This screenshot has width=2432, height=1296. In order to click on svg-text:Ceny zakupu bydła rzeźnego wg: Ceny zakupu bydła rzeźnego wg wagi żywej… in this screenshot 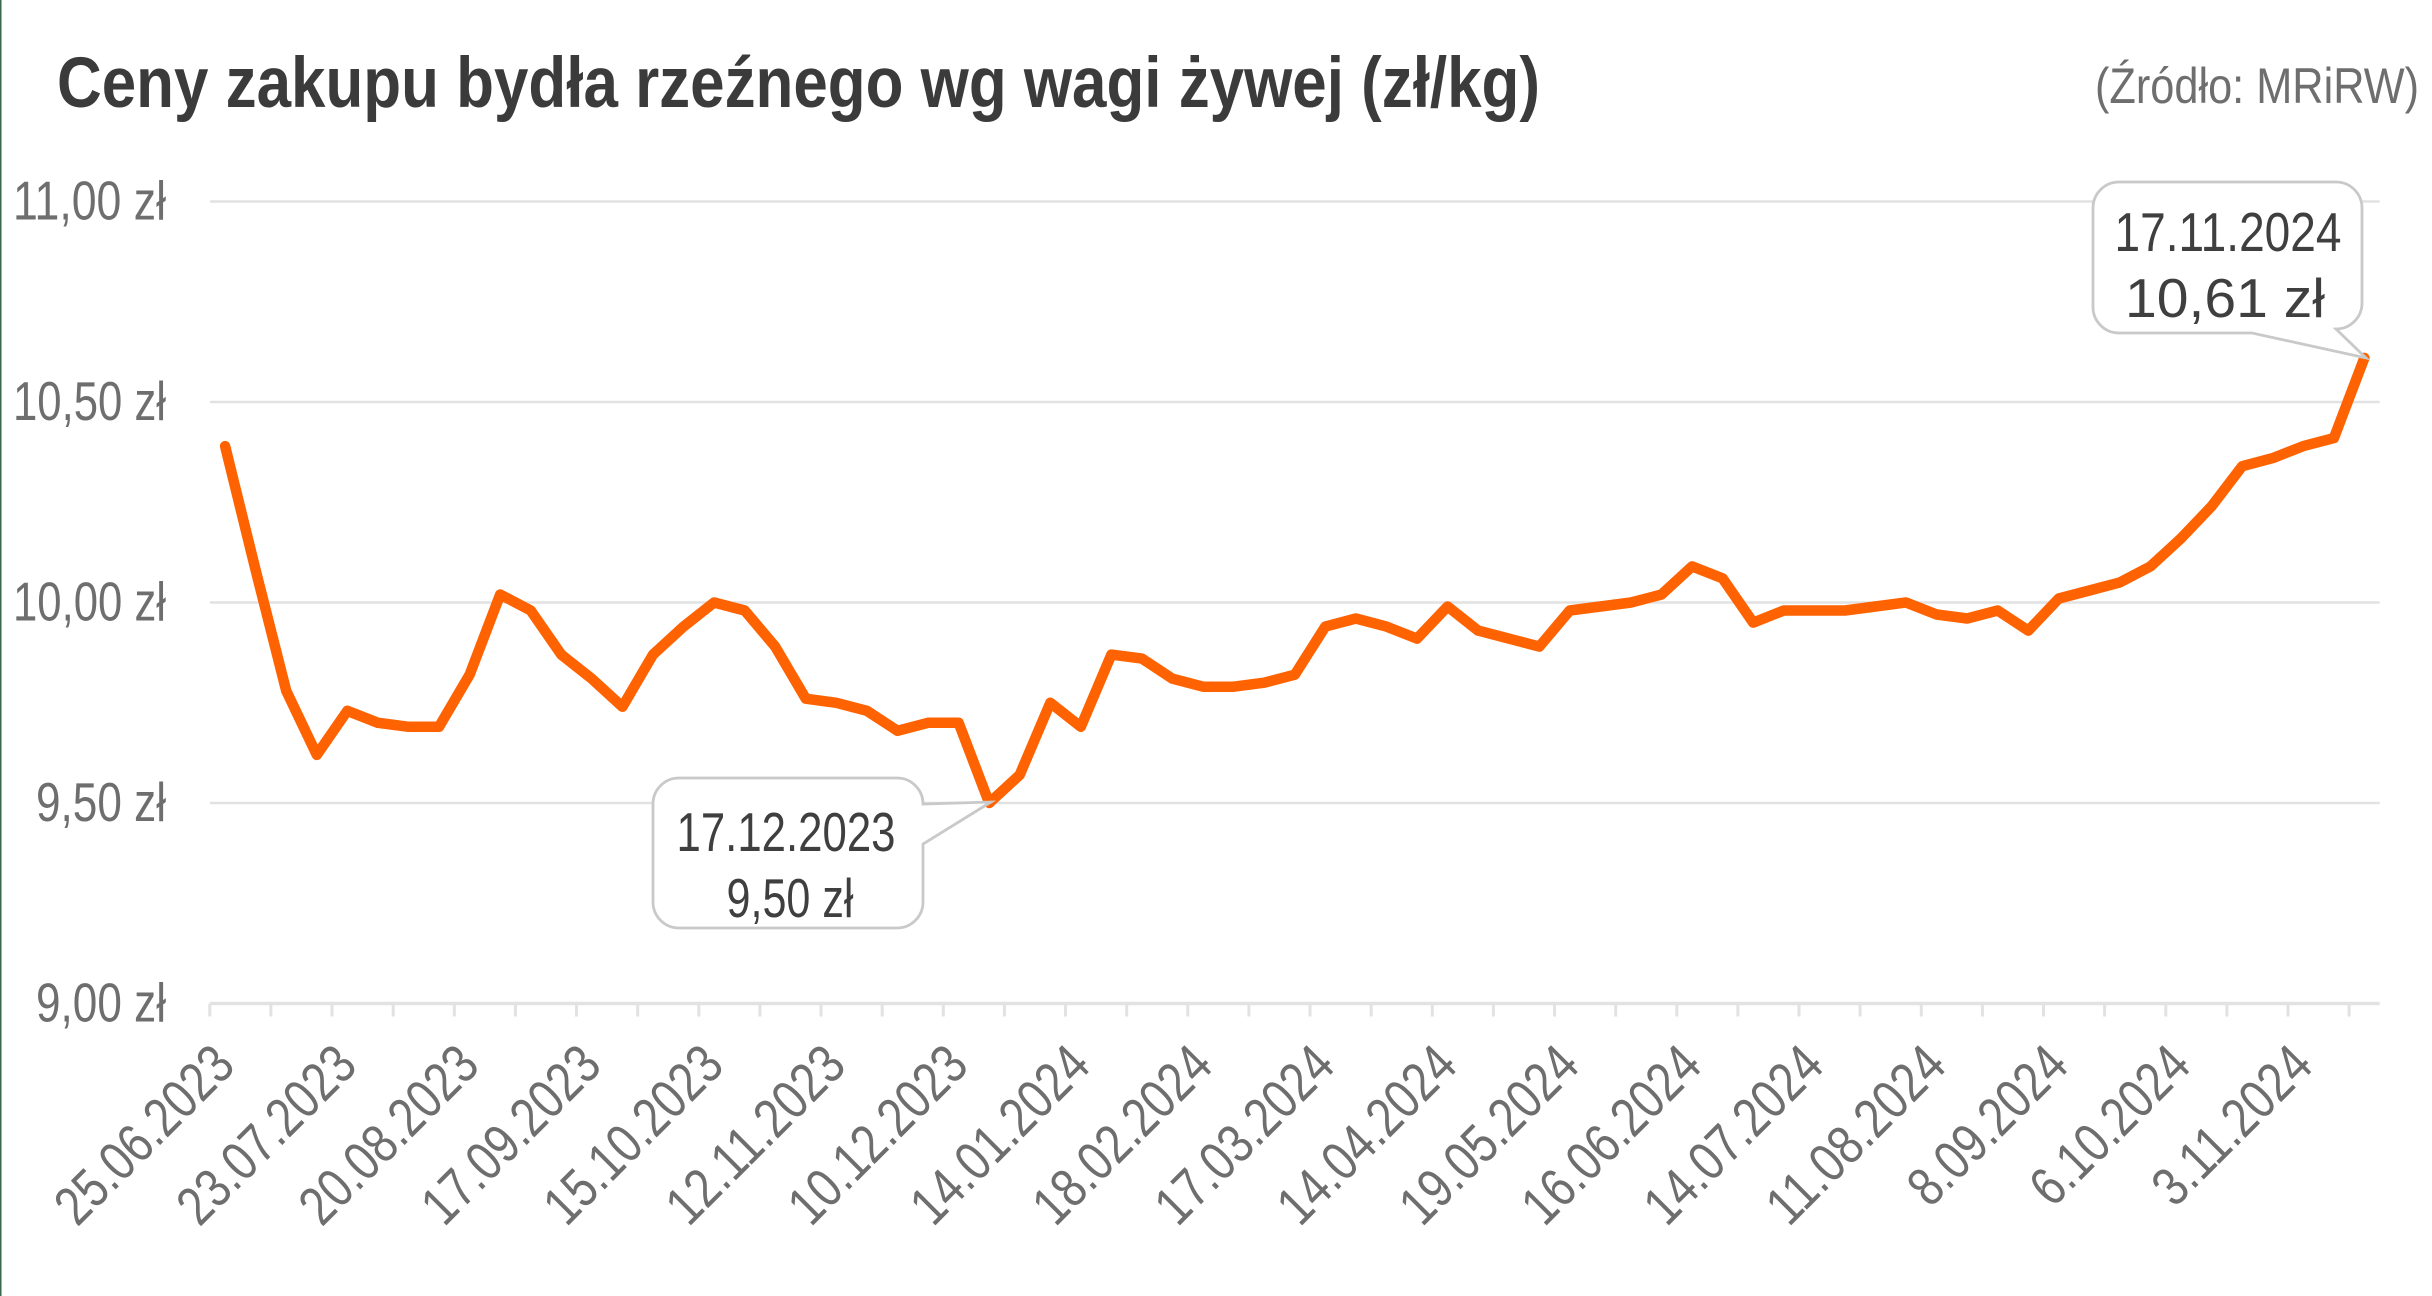, I will do `click(798, 83)`.